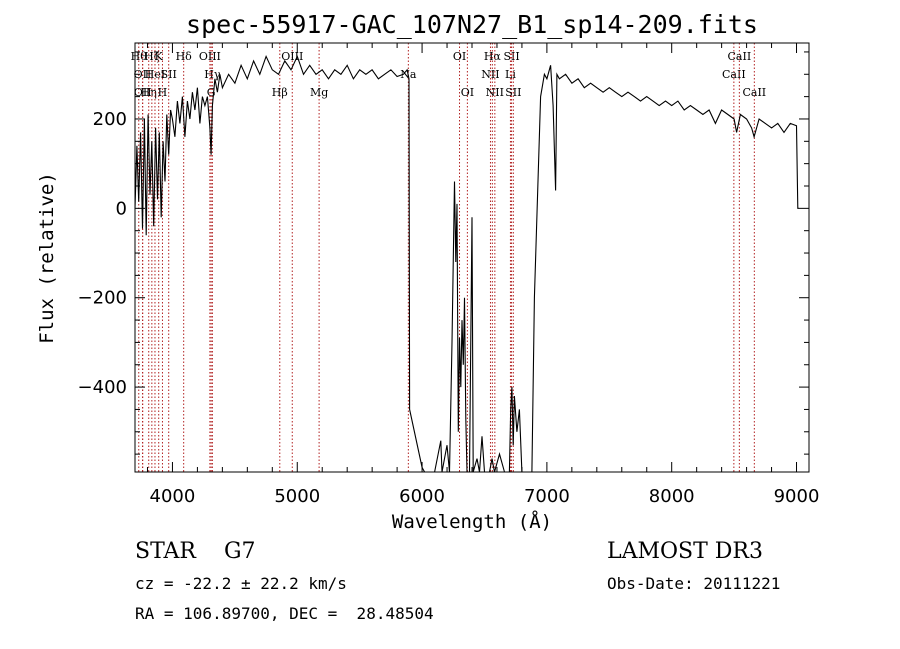 This screenshot has width=900, height=649. What do you see at coordinates (685, 551) in the screenshot?
I see `survey-name: LAMOST DR3` at bounding box center [685, 551].